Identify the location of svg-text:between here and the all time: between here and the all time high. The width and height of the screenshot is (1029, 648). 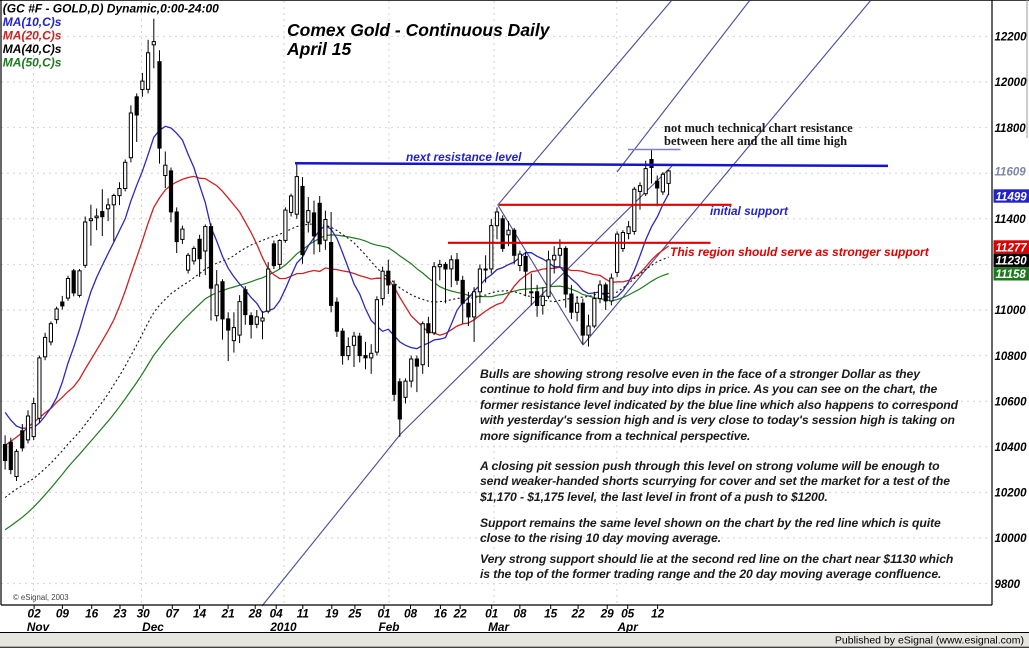
(755, 141).